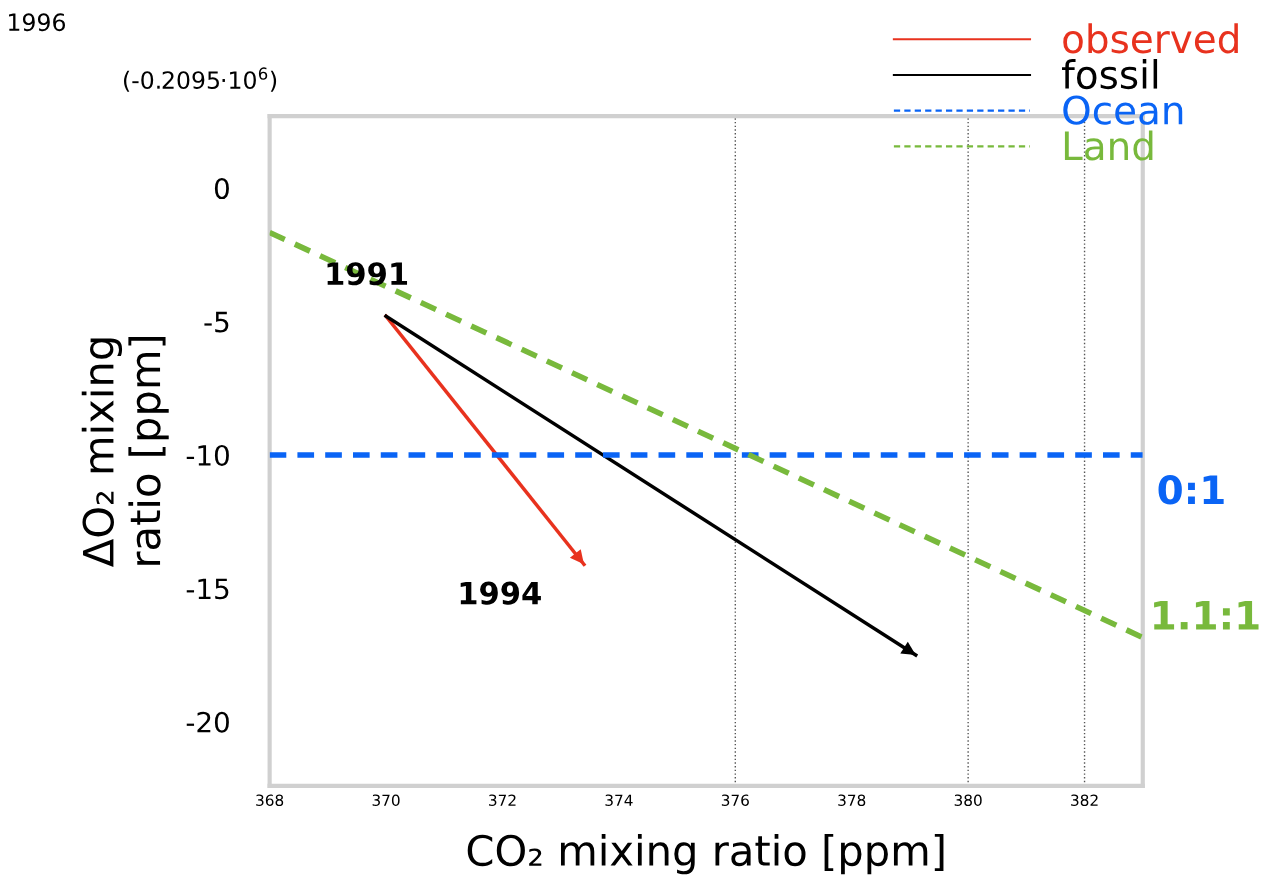 This screenshot has height=893, width=1284. Describe the element at coordinates (37, 22) in the screenshot. I see `text: 1996` at that location.